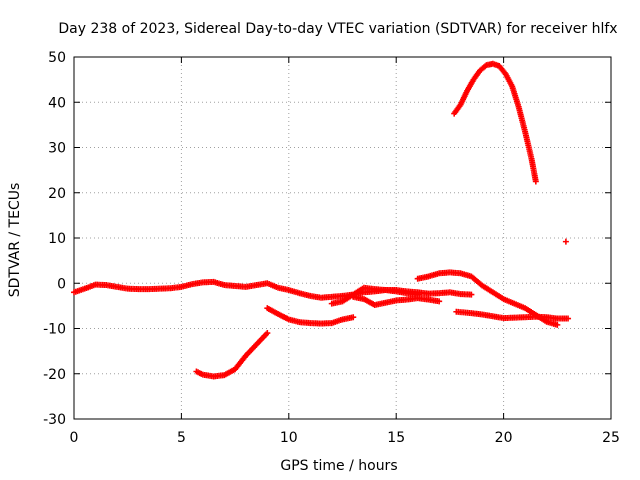 Image resolution: width=640 pixels, height=480 pixels. I want to click on x-tick-label: 10, so click(289, 438).